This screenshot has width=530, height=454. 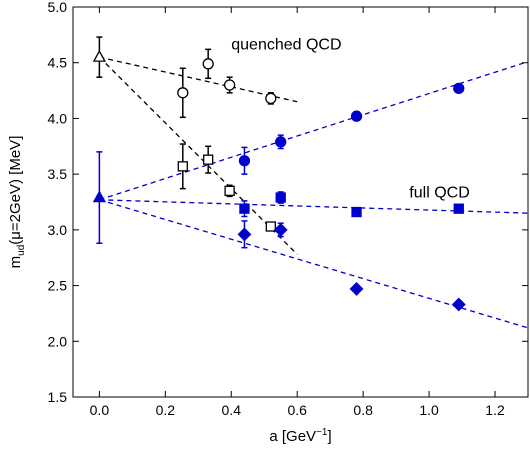 What do you see at coordinates (58, 230) in the screenshot?
I see `y-tick-label: 3.0` at bounding box center [58, 230].